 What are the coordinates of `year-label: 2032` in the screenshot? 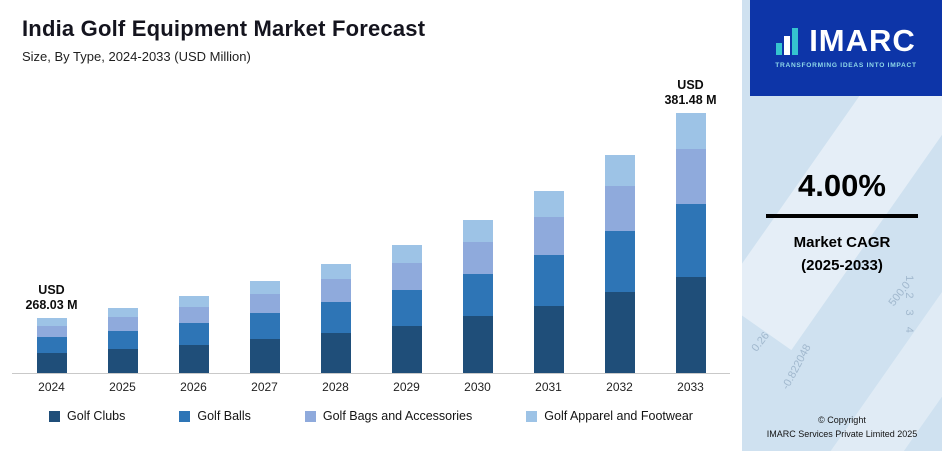 It's located at (619, 387).